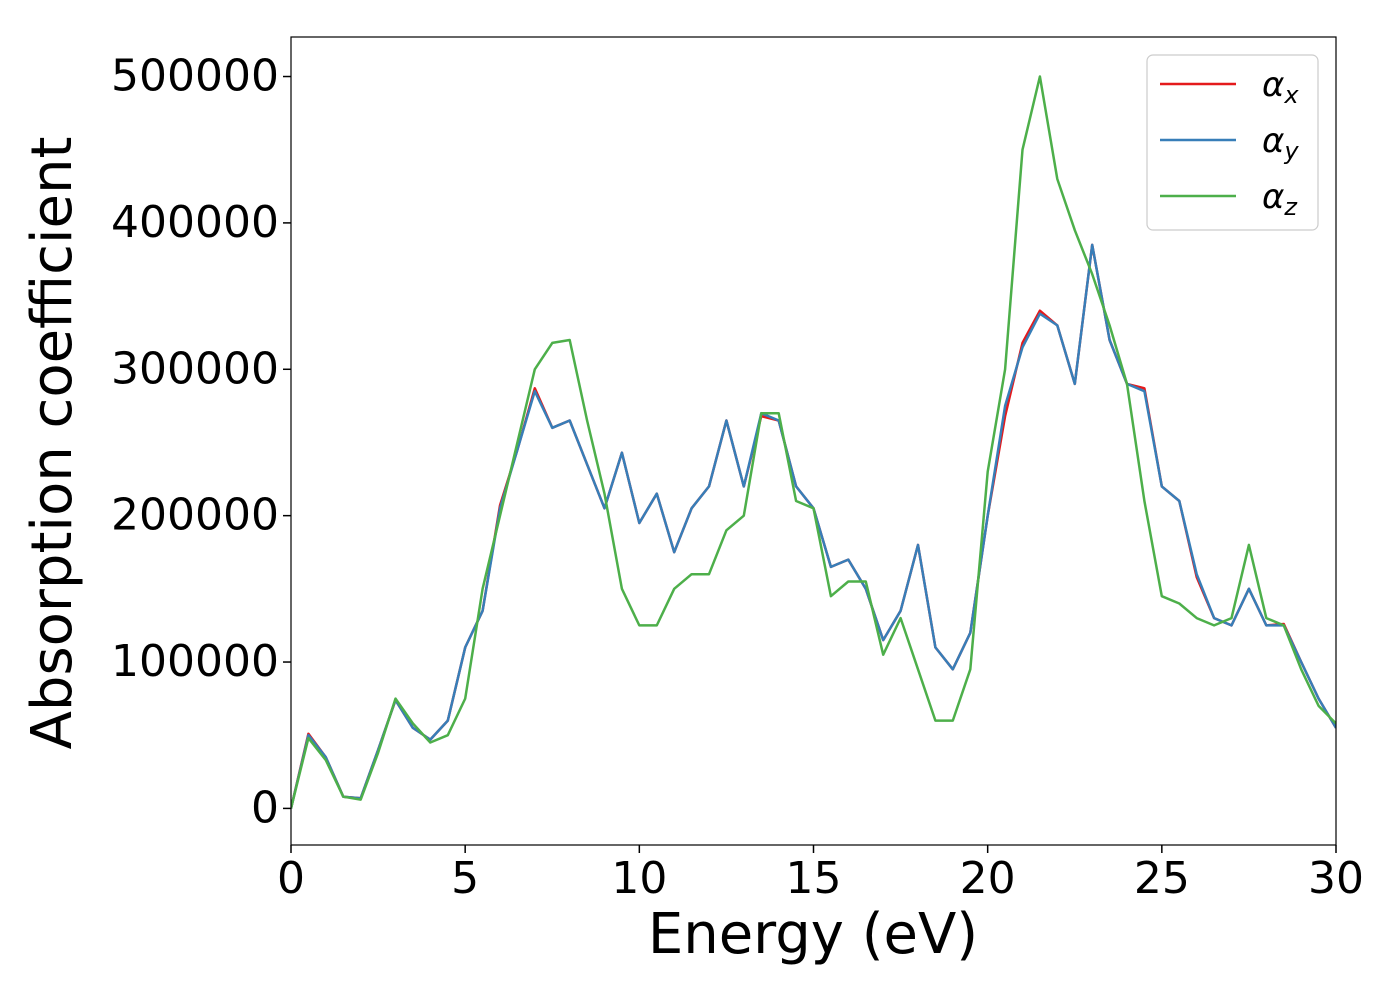 The width and height of the screenshot is (1400, 1000). I want to click on x-tick-label: 10, so click(639, 878).